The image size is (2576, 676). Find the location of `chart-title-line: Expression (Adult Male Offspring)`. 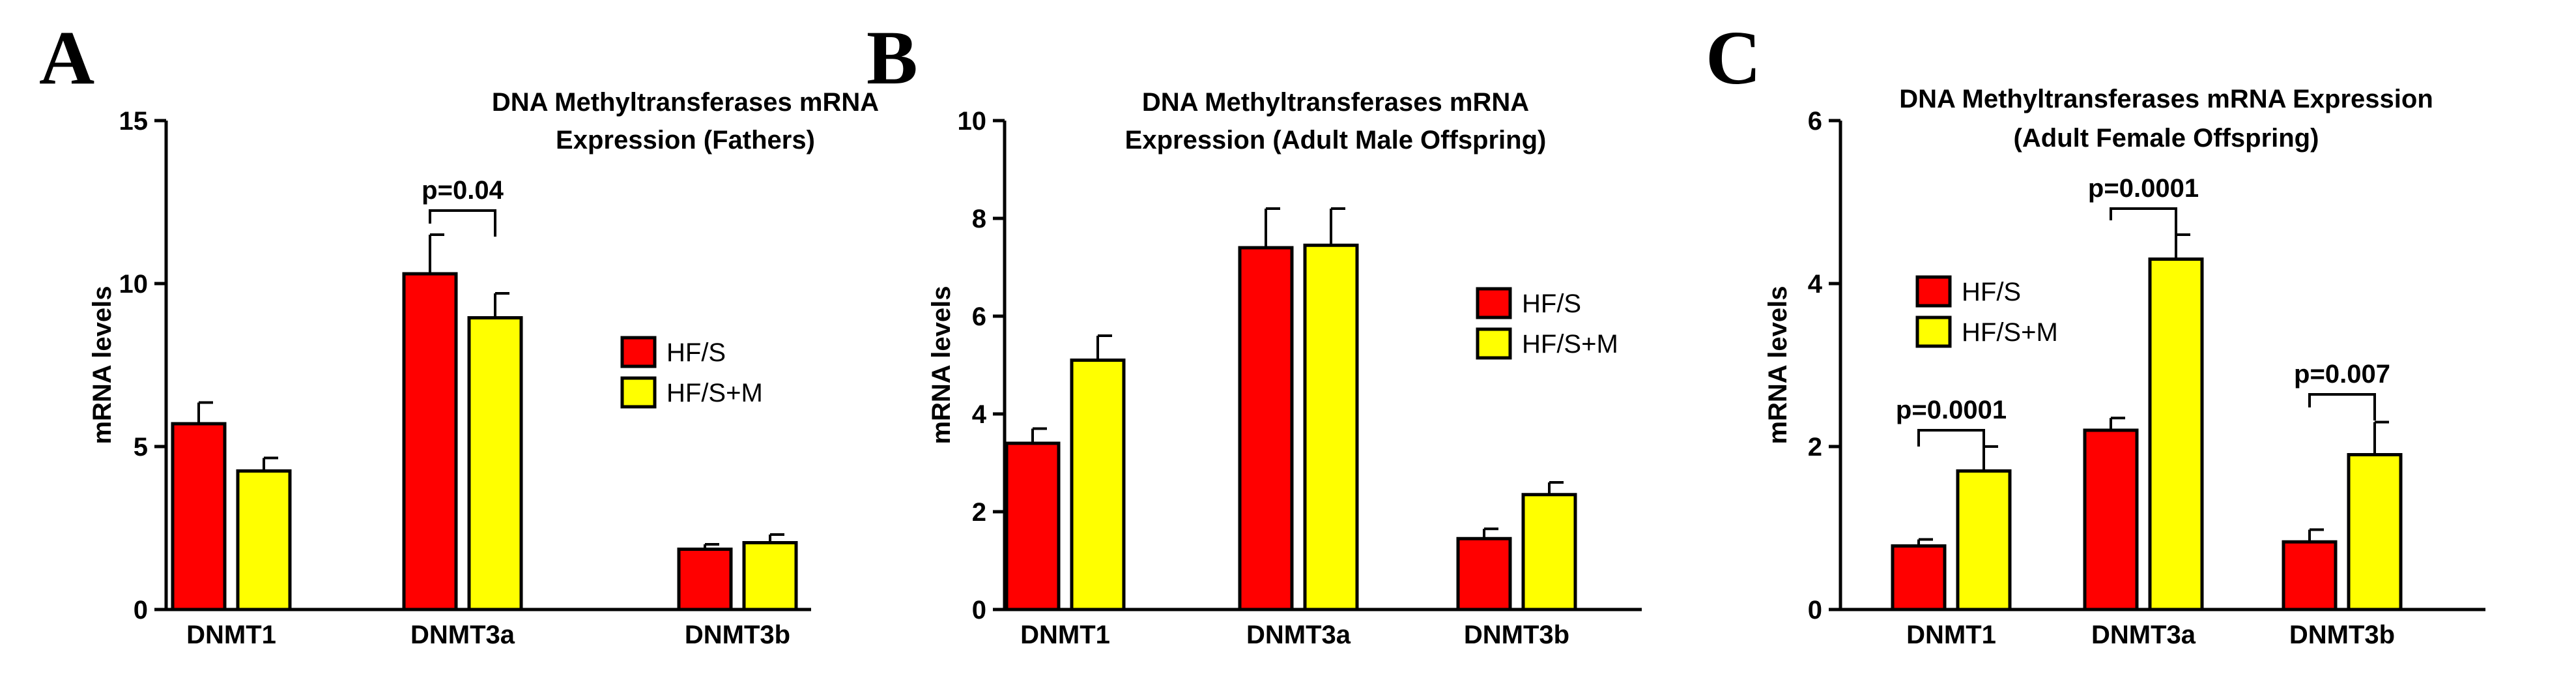

chart-title-line: Expression (Adult Male Offspring) is located at coordinates (1336, 140).